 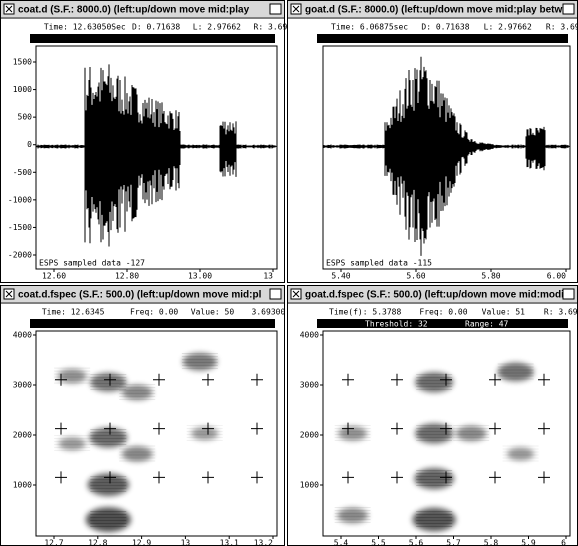 I want to click on x-tick-label: 5.4, so click(x=341, y=542).